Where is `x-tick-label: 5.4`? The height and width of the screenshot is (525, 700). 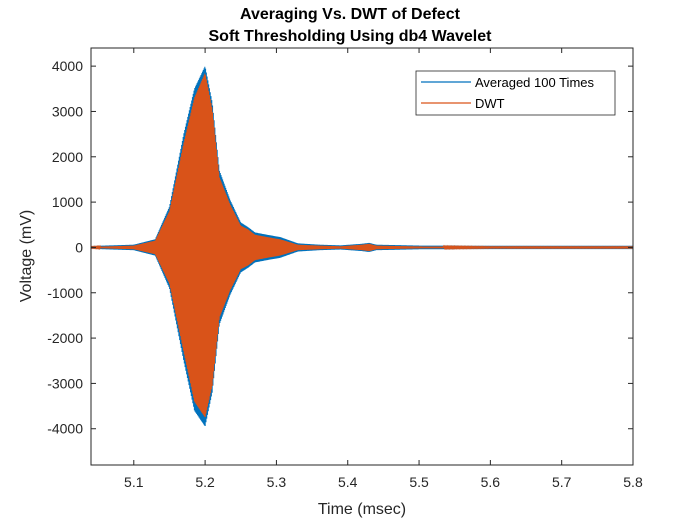
x-tick-label: 5.4 is located at coordinates (348, 482).